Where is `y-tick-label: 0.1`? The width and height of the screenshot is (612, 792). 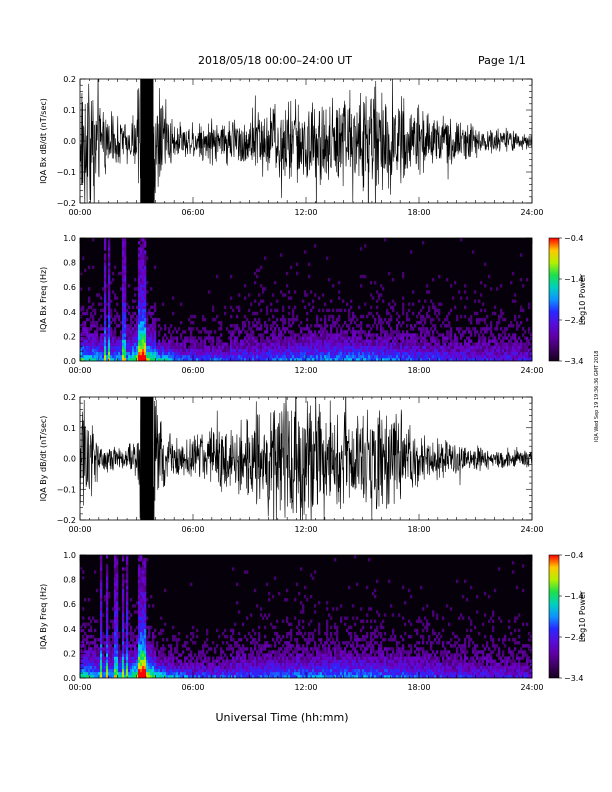 y-tick-label: 0.1 is located at coordinates (69, 428).